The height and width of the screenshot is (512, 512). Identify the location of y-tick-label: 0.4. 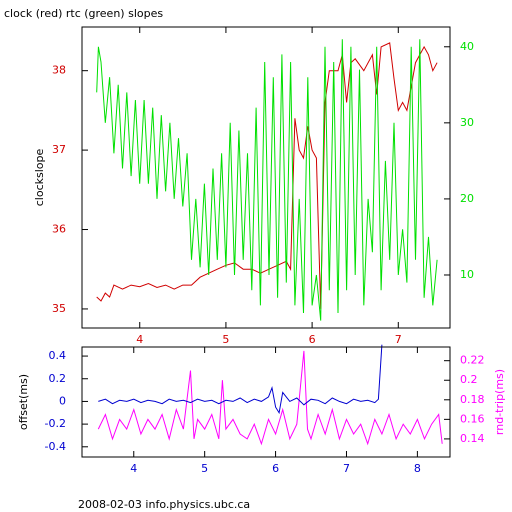
(58, 355).